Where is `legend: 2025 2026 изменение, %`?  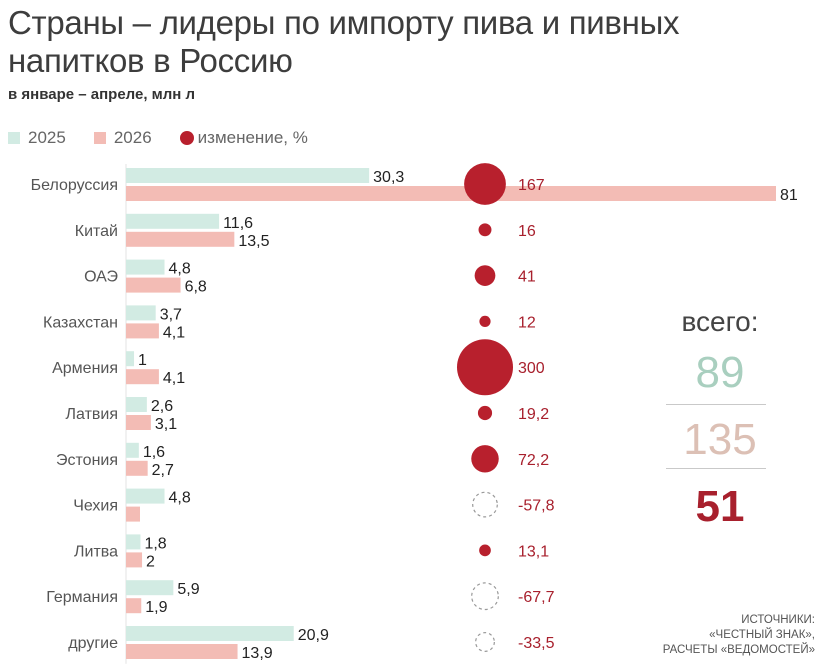 legend: 2025 2026 изменение, % is located at coordinates (172, 138).